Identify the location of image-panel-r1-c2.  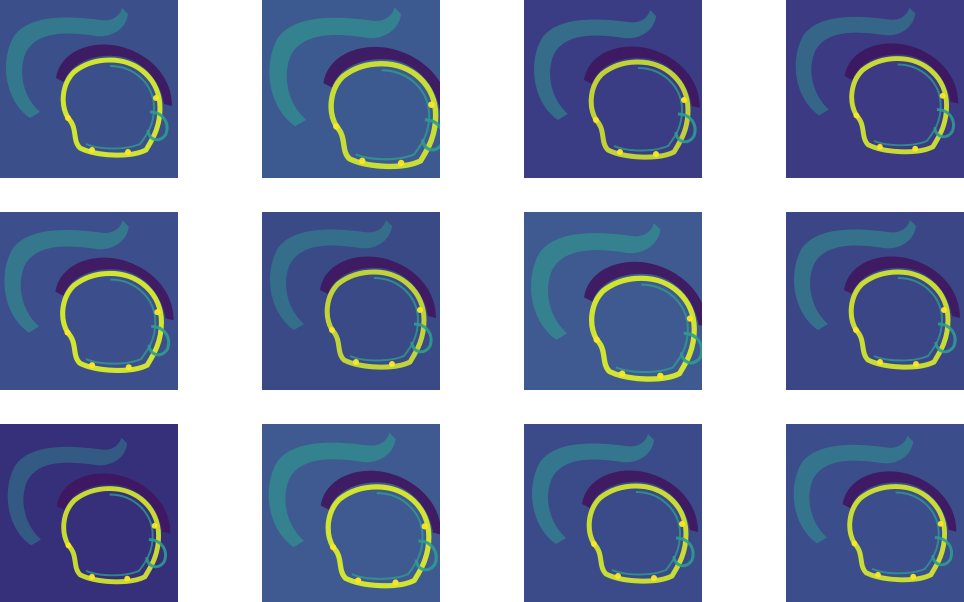
(613, 301).